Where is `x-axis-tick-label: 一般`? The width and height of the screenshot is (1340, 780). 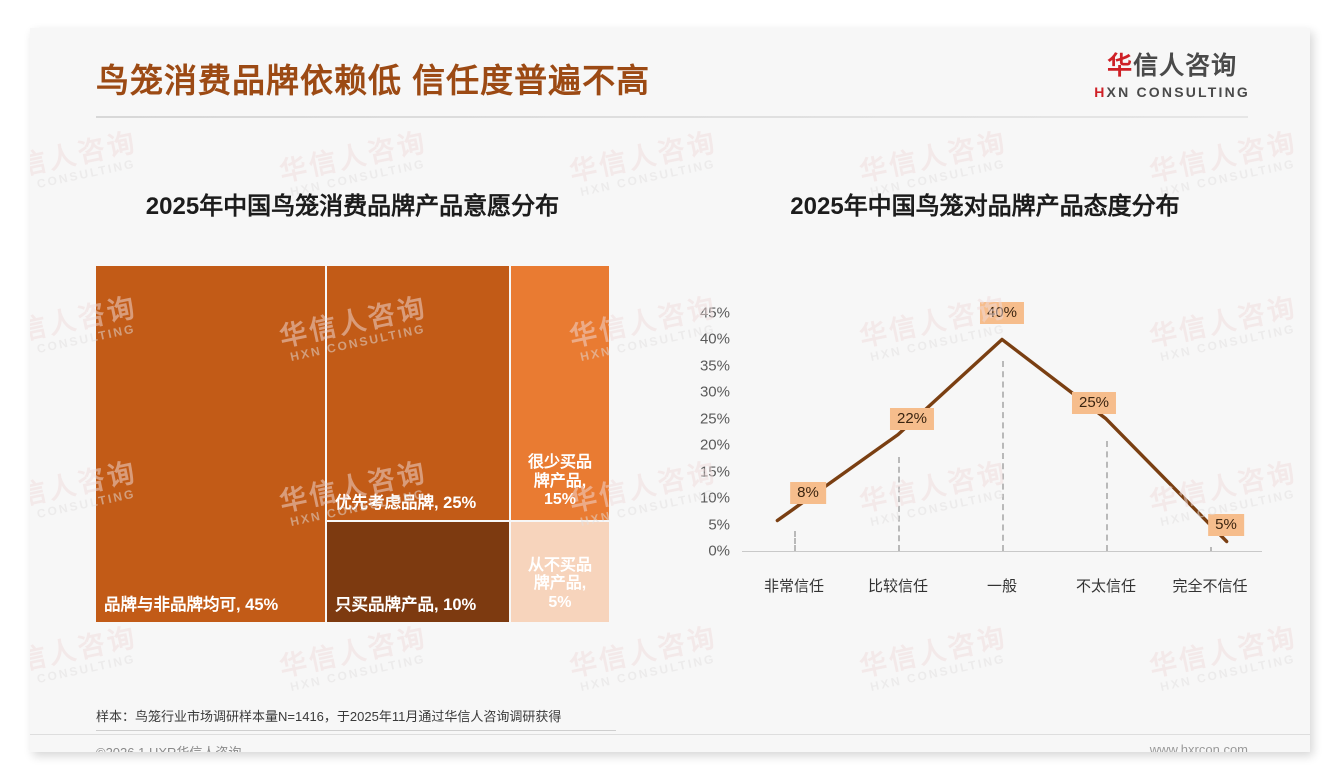
x-axis-tick-label: 一般 is located at coordinates (1002, 586).